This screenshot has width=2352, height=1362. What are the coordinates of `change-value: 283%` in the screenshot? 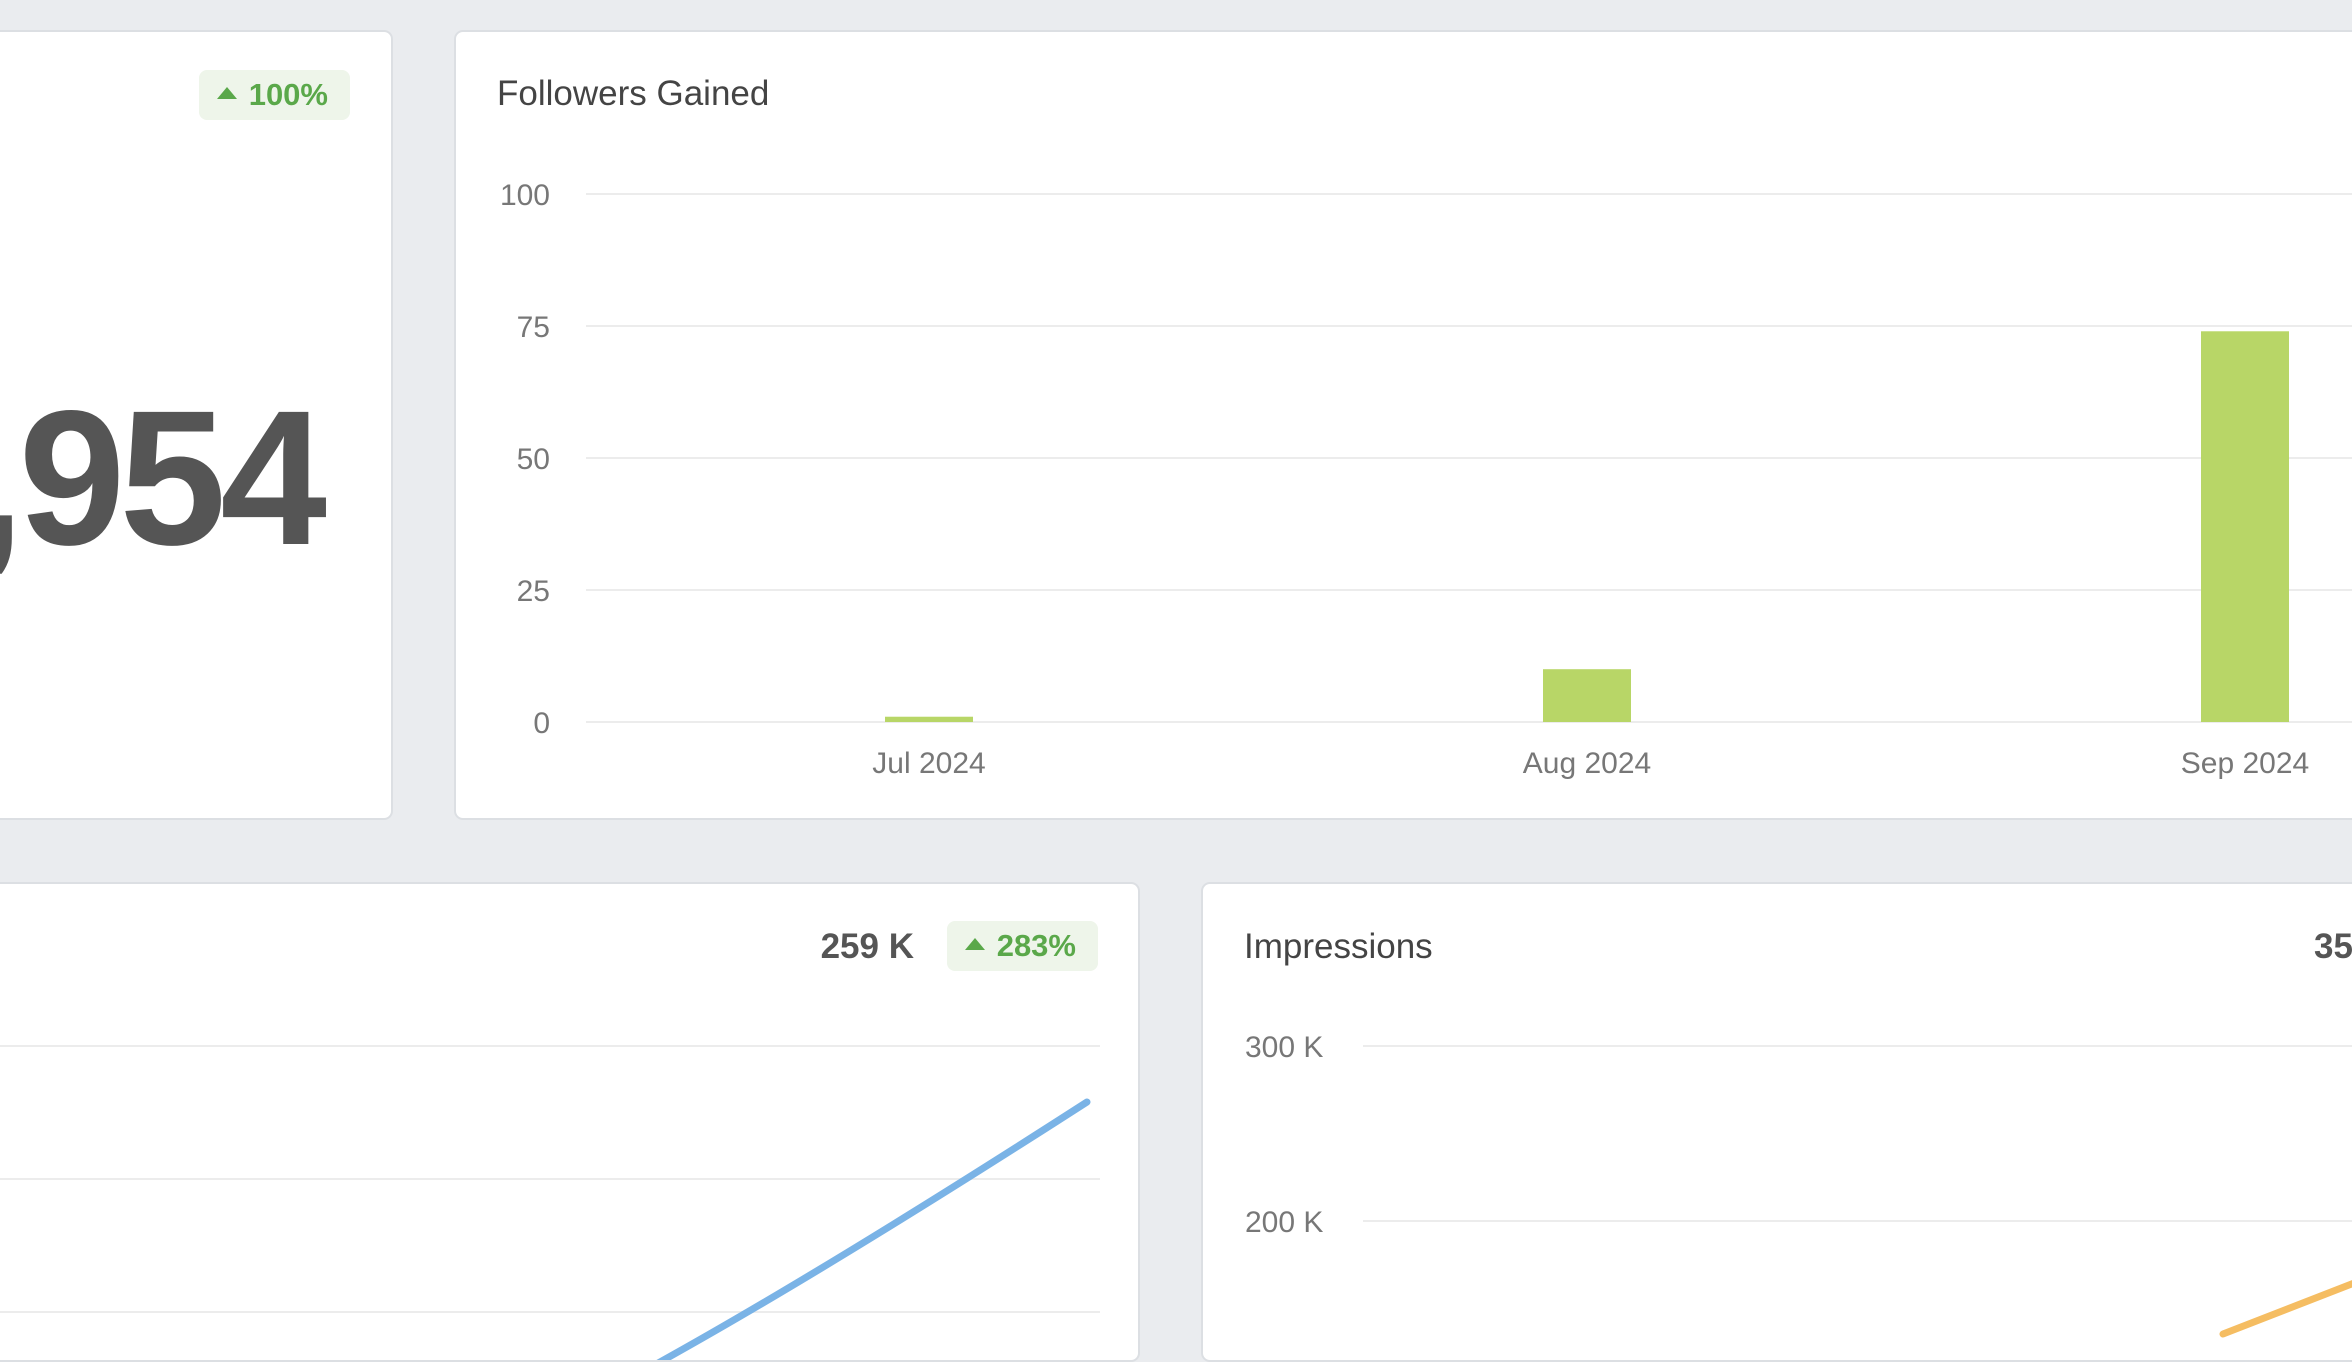 It's located at (1036, 945).